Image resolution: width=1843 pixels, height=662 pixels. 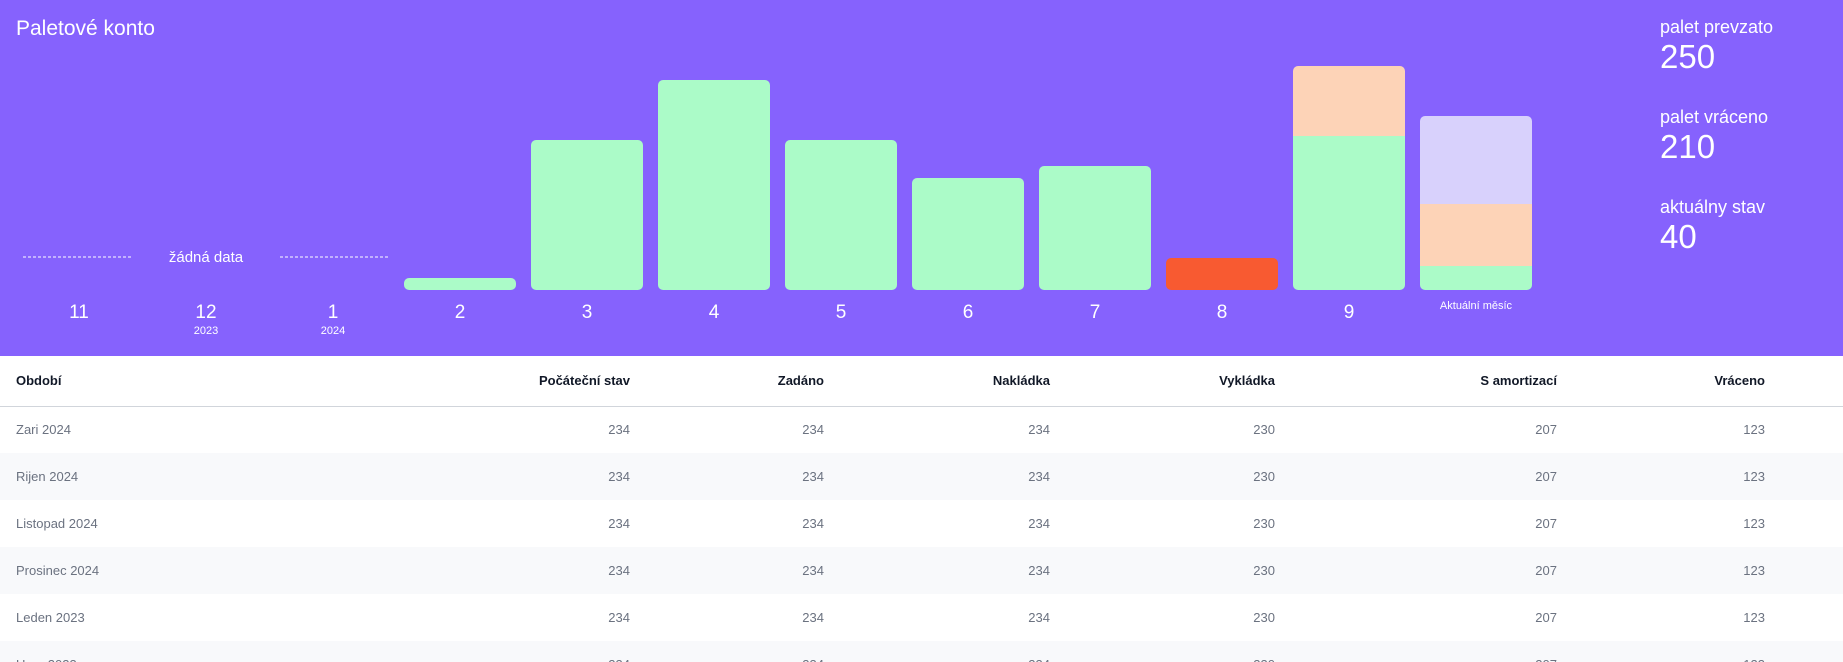 I want to click on stat-returned: palet vráceno 210, so click(x=1745, y=151).